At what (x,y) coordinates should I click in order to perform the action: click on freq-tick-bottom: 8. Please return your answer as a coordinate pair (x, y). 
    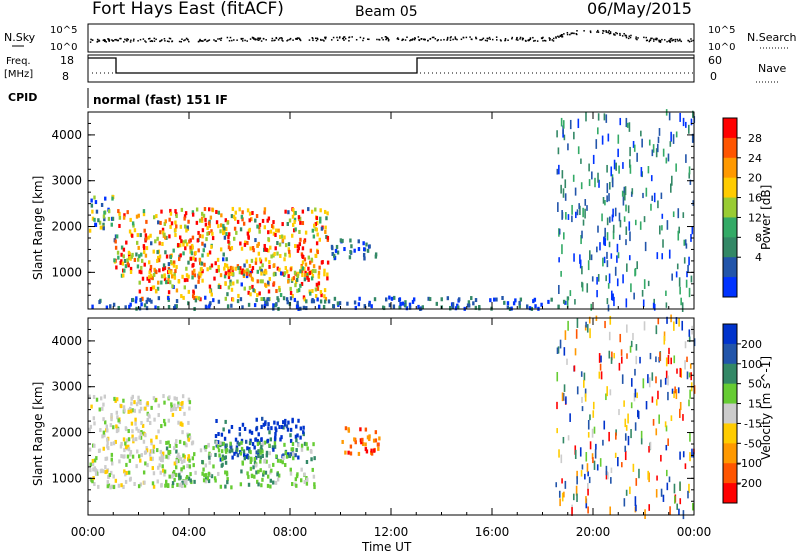
    Looking at the image, I should click on (65, 76).